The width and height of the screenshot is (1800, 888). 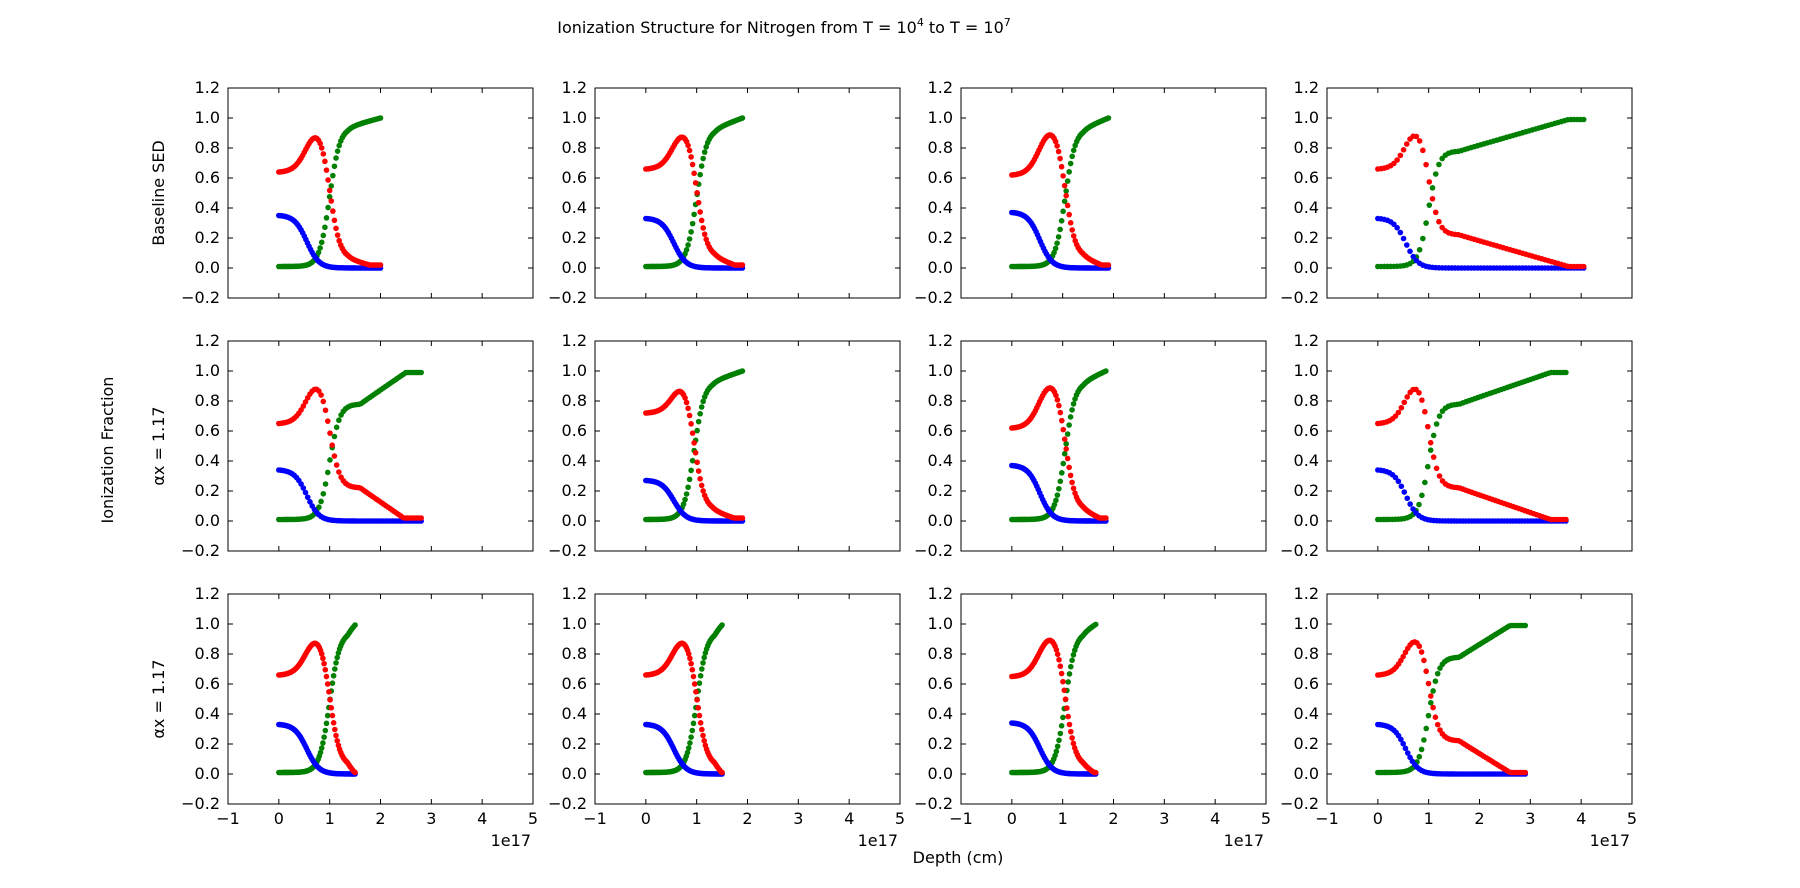 I want to click on y-tick-label: 0.6, so click(x=1306, y=430).